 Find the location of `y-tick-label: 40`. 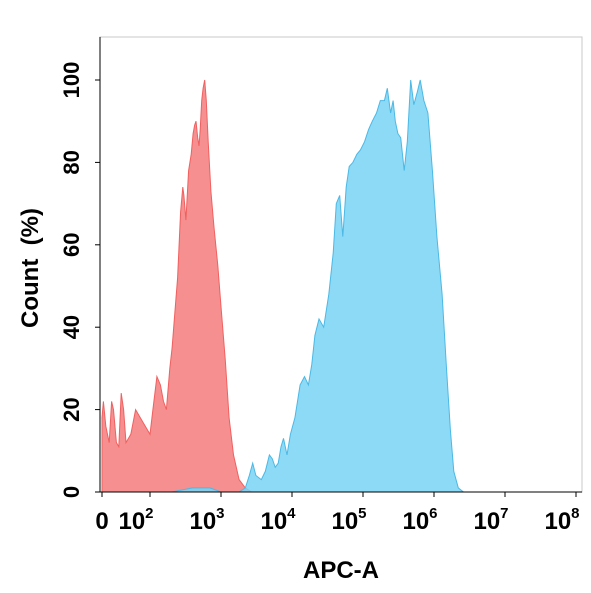

y-tick-label: 40 is located at coordinates (71, 327).